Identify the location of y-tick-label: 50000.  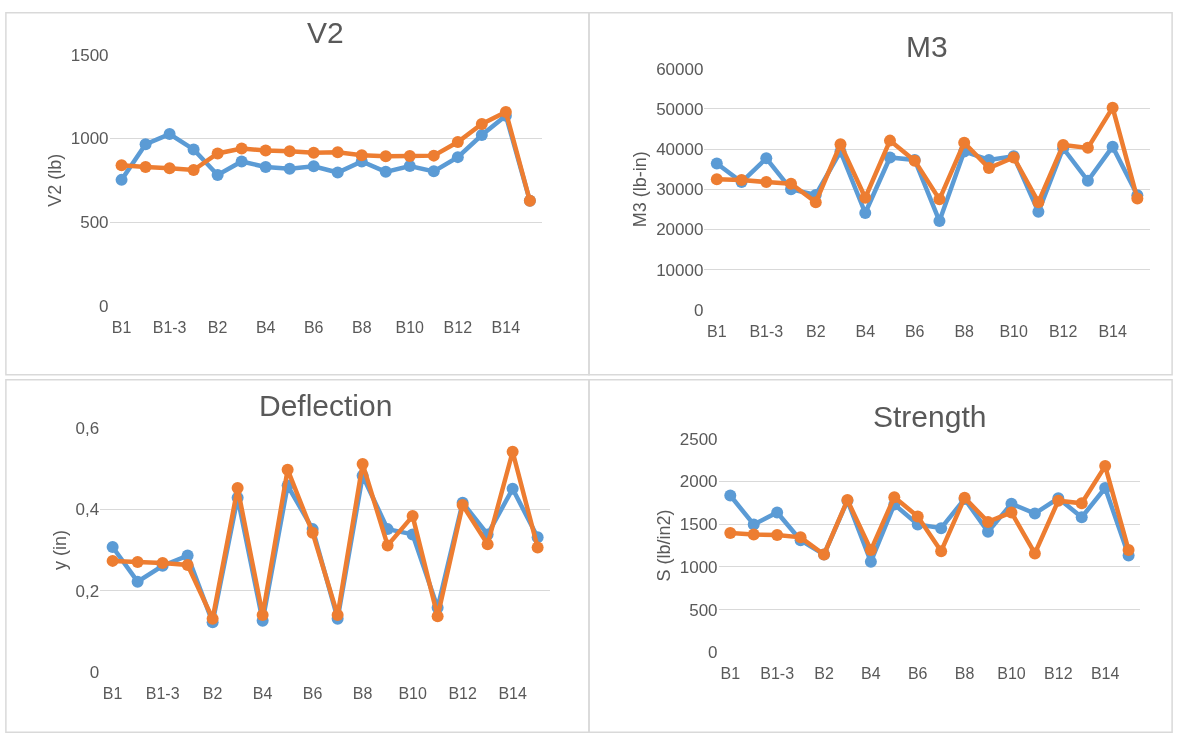
(680, 109).